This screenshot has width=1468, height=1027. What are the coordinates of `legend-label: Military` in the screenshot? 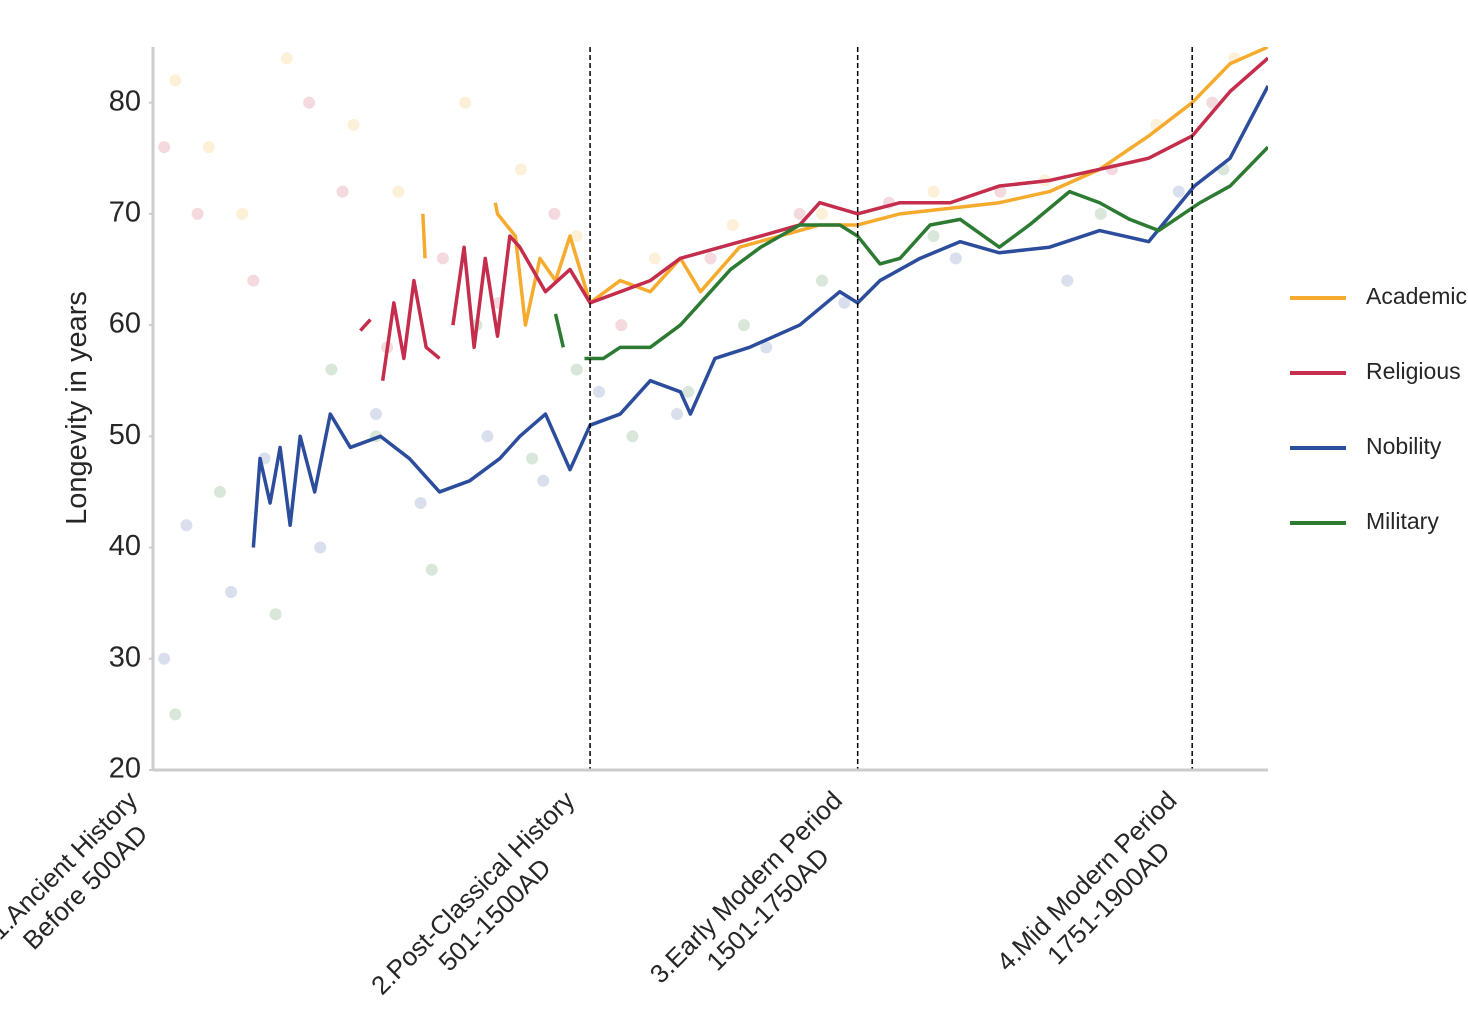 It's located at (1402, 521).